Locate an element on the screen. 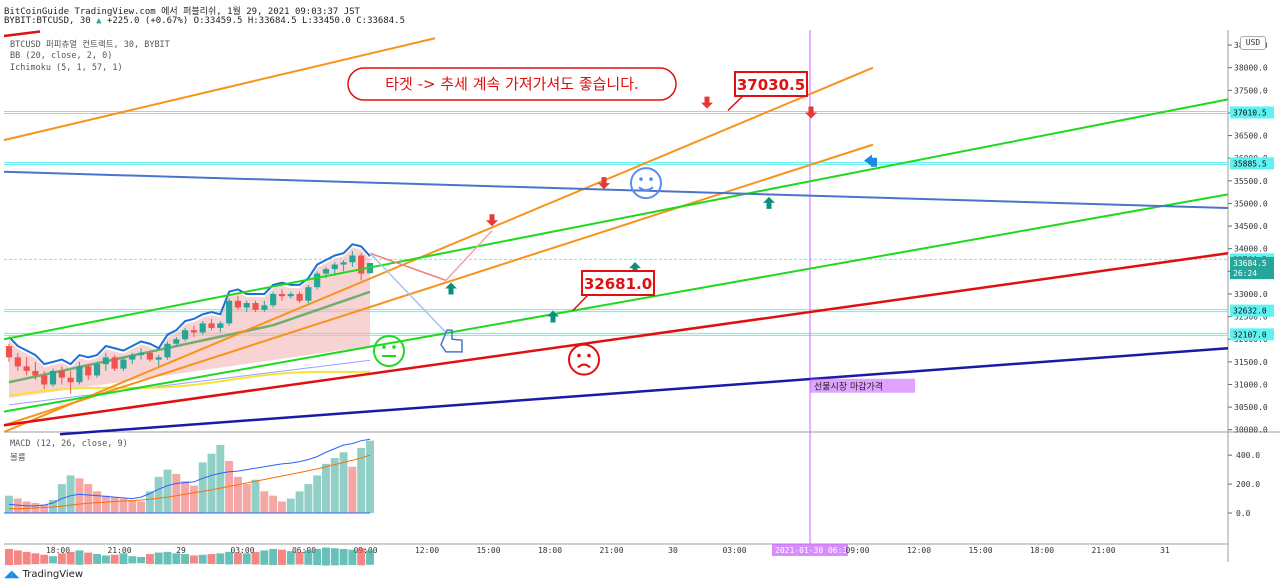  brand-label: TradingView is located at coordinates (52, 574).